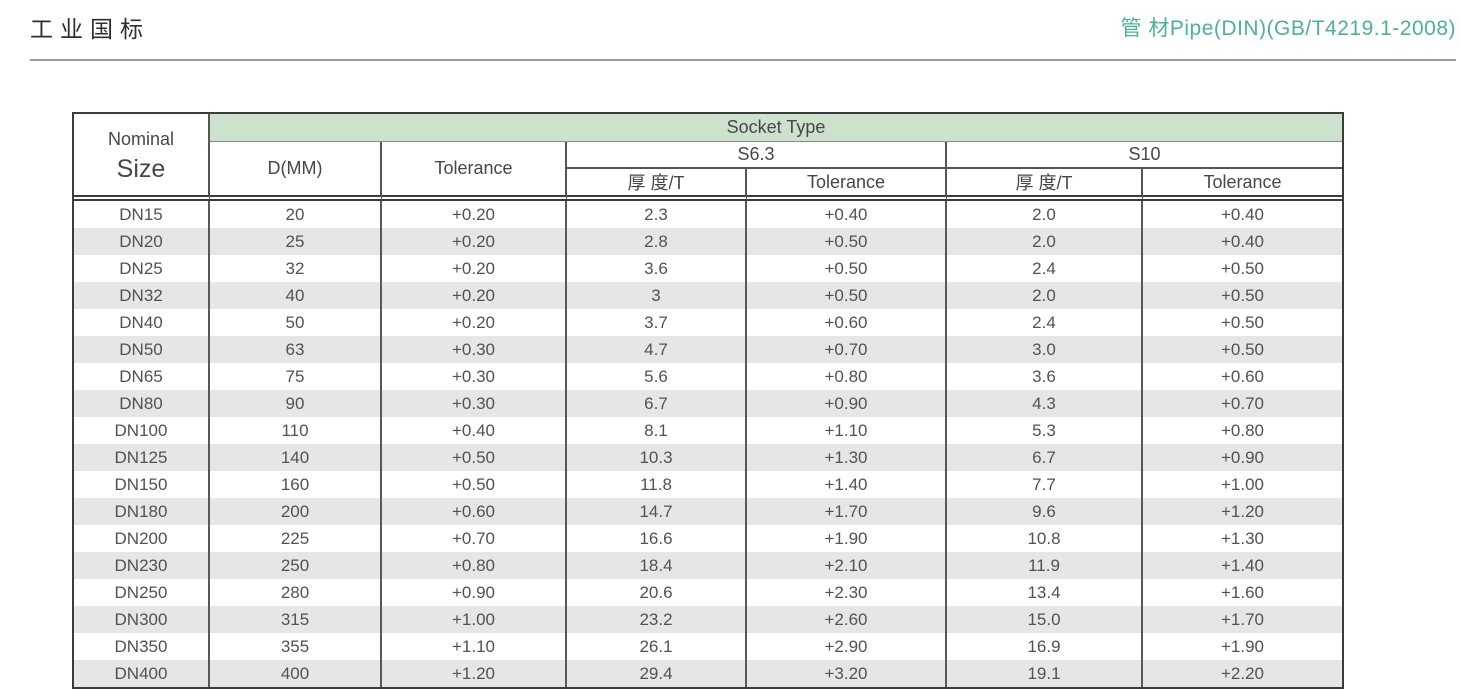 The image size is (1460, 692). I want to click on table-cell: +3.20, so click(847, 673).